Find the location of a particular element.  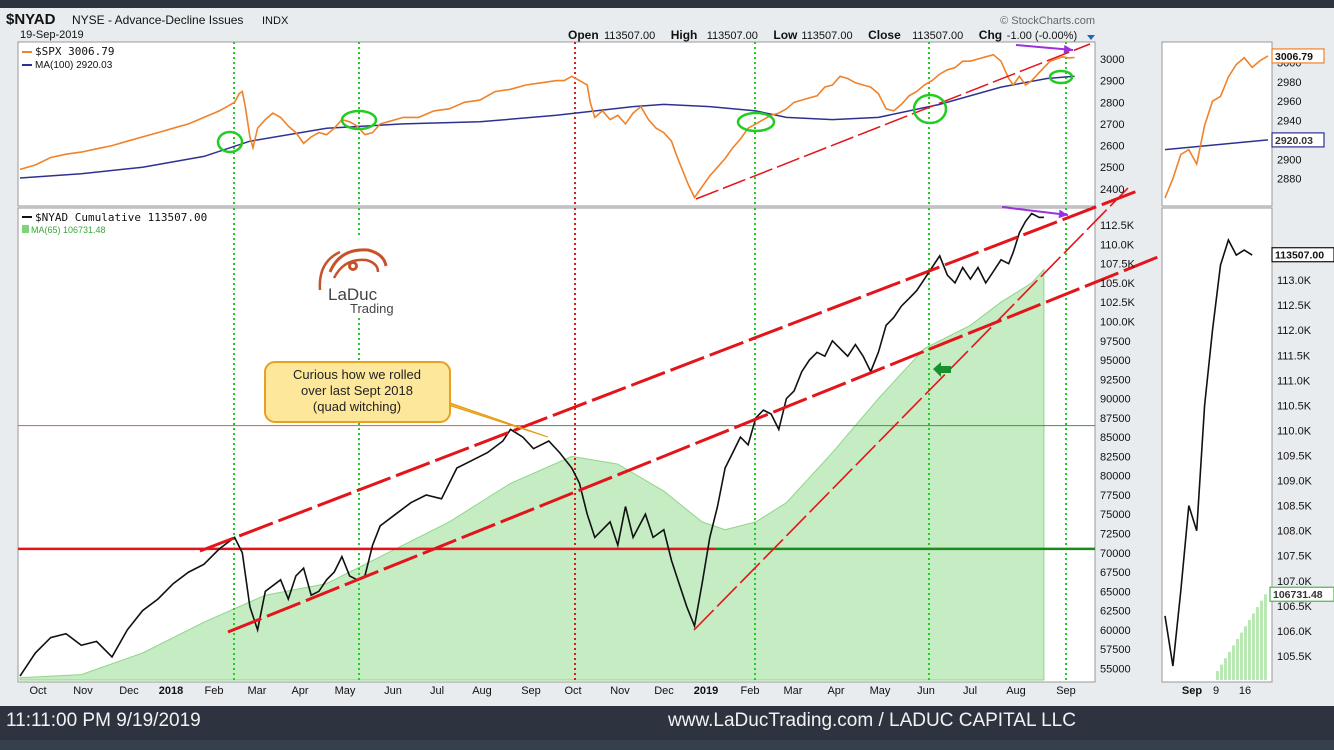

zoom-spx-line is located at coordinates (1216, 127).